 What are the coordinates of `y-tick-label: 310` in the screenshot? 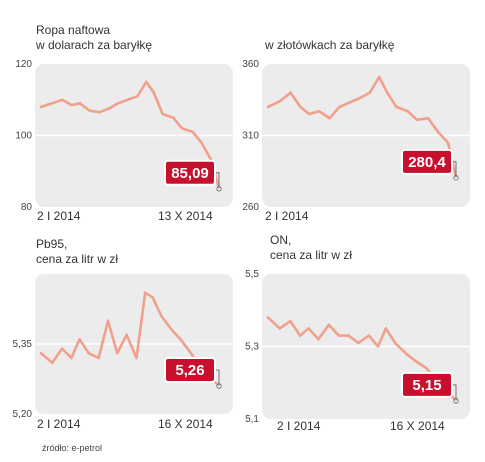 It's located at (250, 136).